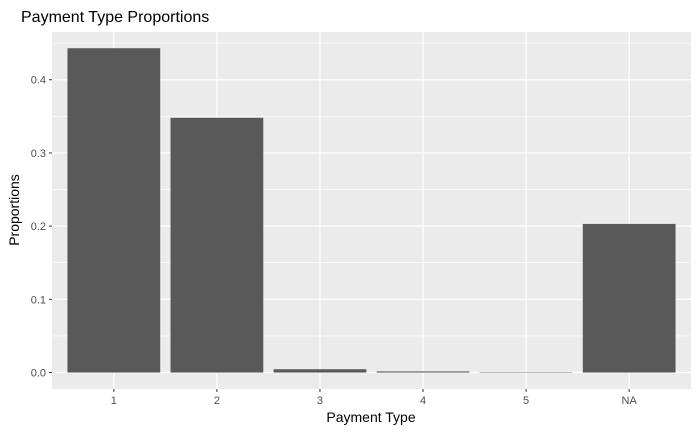 This screenshot has width=700, height=432. Describe the element at coordinates (38, 154) in the screenshot. I see `y-tick-label: 0.3` at that location.